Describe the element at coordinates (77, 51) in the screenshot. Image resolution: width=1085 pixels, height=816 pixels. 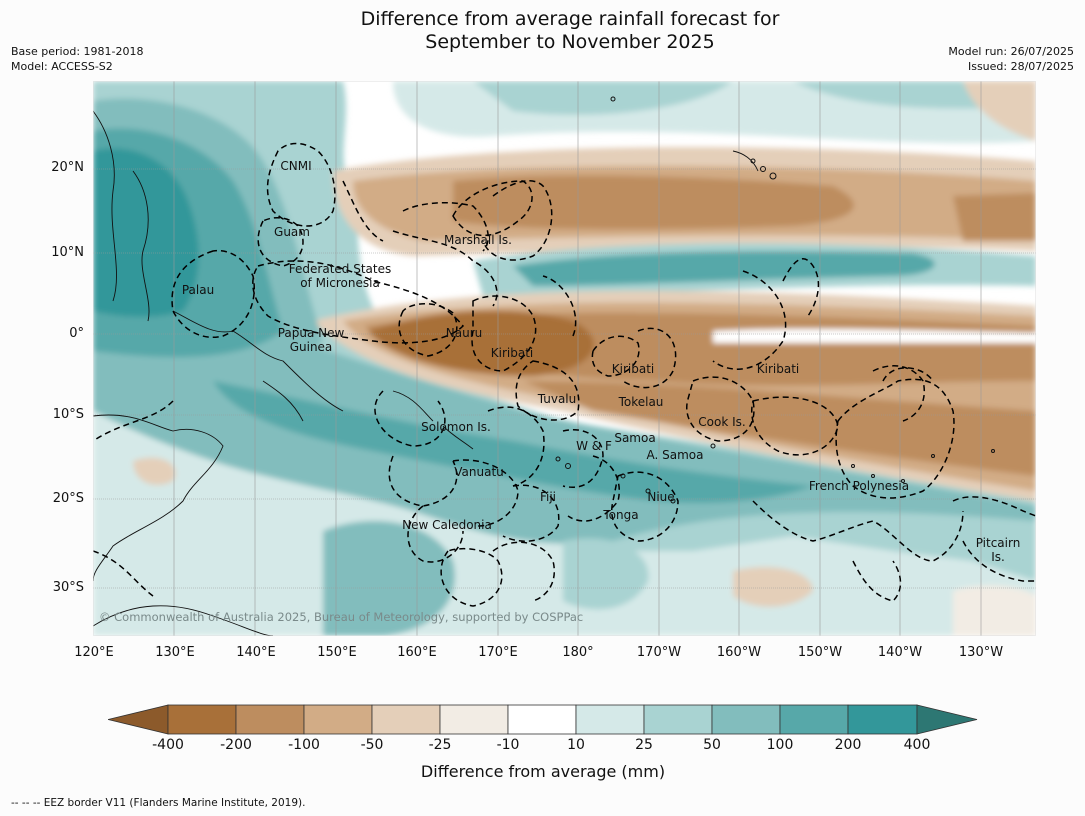
I see `base-period: Base period: 1981-2018` at that location.